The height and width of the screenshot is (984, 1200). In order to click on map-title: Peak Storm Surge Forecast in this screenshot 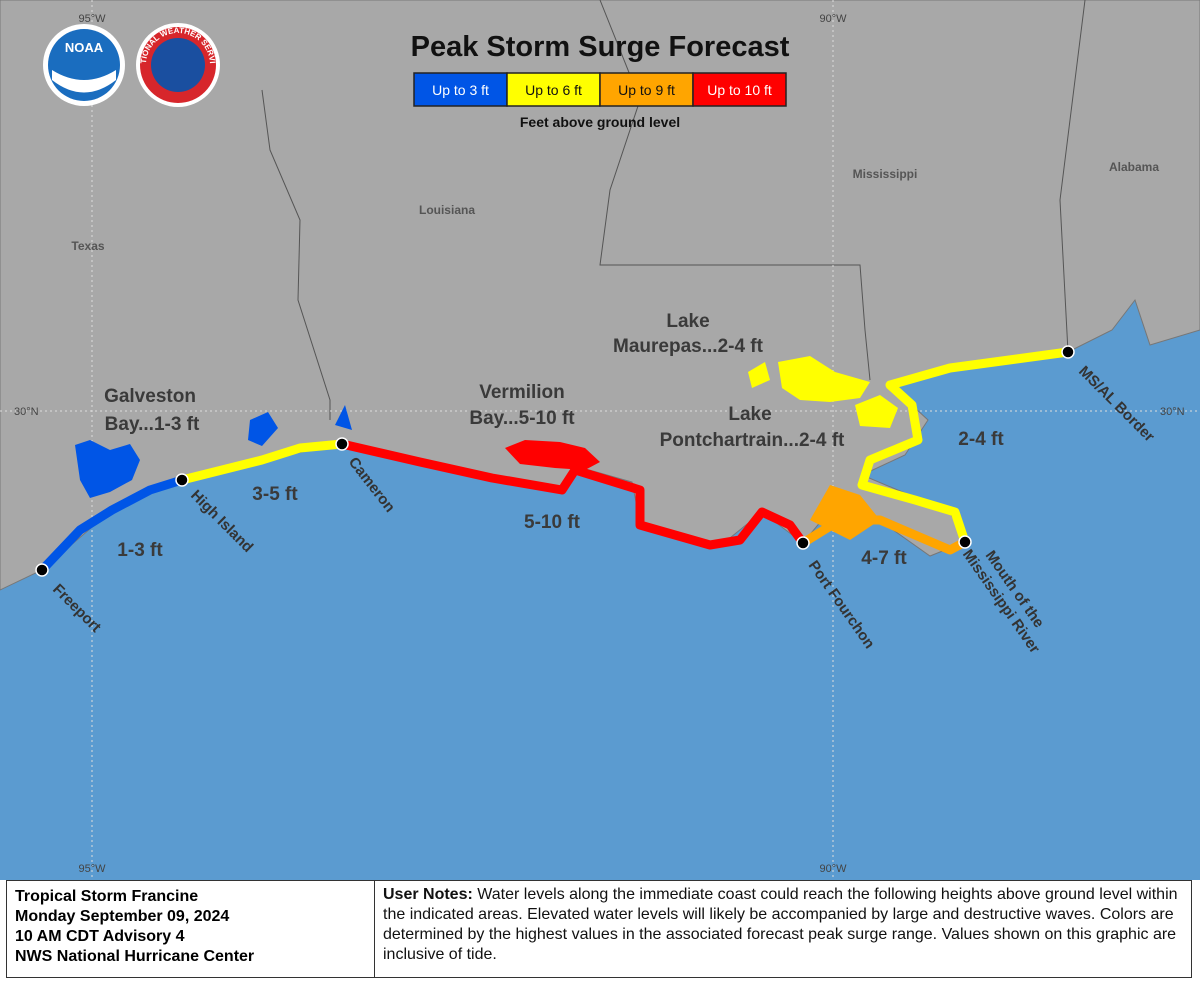, I will do `click(600, 47)`.